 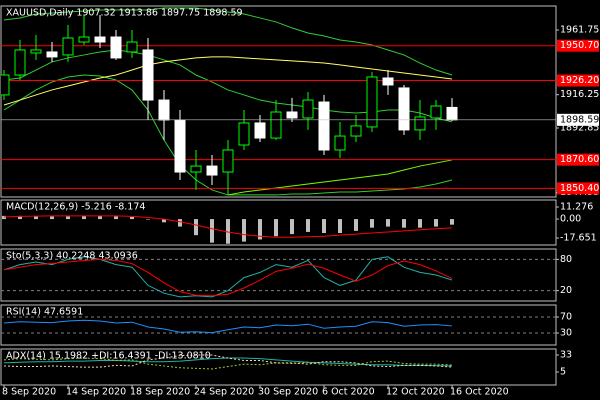 What do you see at coordinates (75, 207) in the screenshot?
I see `panel-title: MACD(12,26,9) -5.216 -8.174` at bounding box center [75, 207].